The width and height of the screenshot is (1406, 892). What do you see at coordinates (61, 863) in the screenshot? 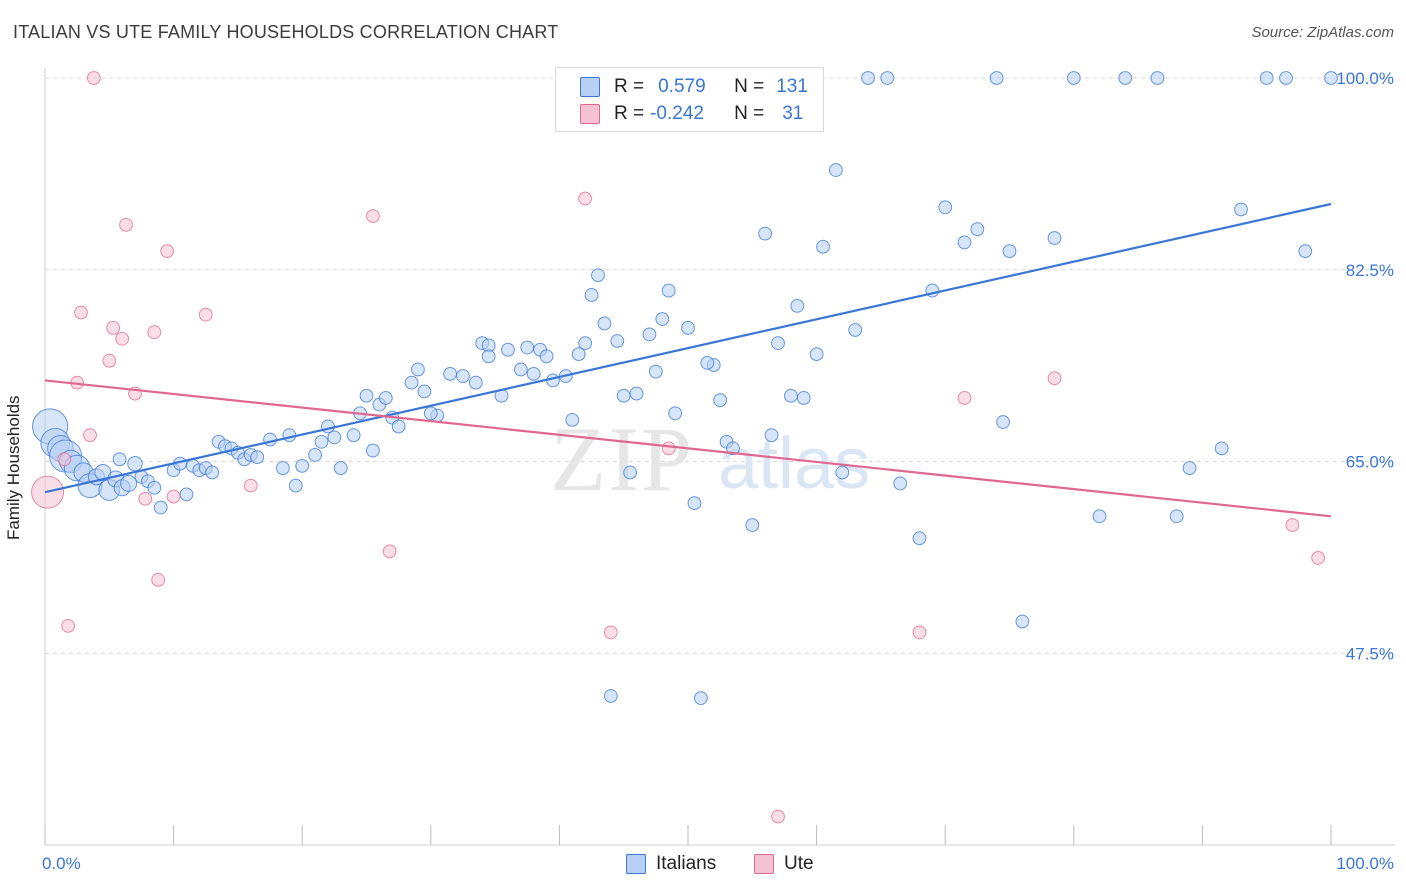
I see `x-tick-label: 0.0%` at bounding box center [61, 863].